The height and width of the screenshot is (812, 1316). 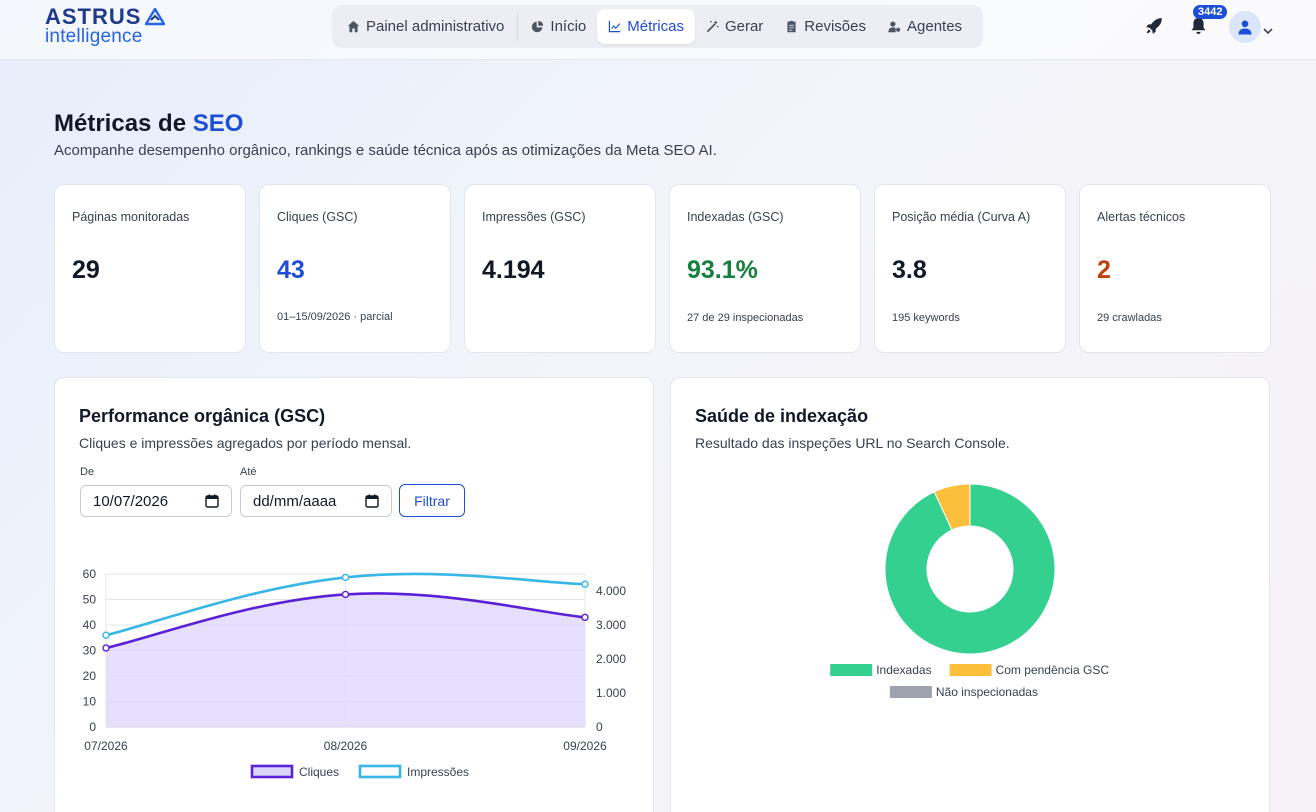 What do you see at coordinates (94, 36) in the screenshot?
I see `brand-tagline: intelligence` at bounding box center [94, 36].